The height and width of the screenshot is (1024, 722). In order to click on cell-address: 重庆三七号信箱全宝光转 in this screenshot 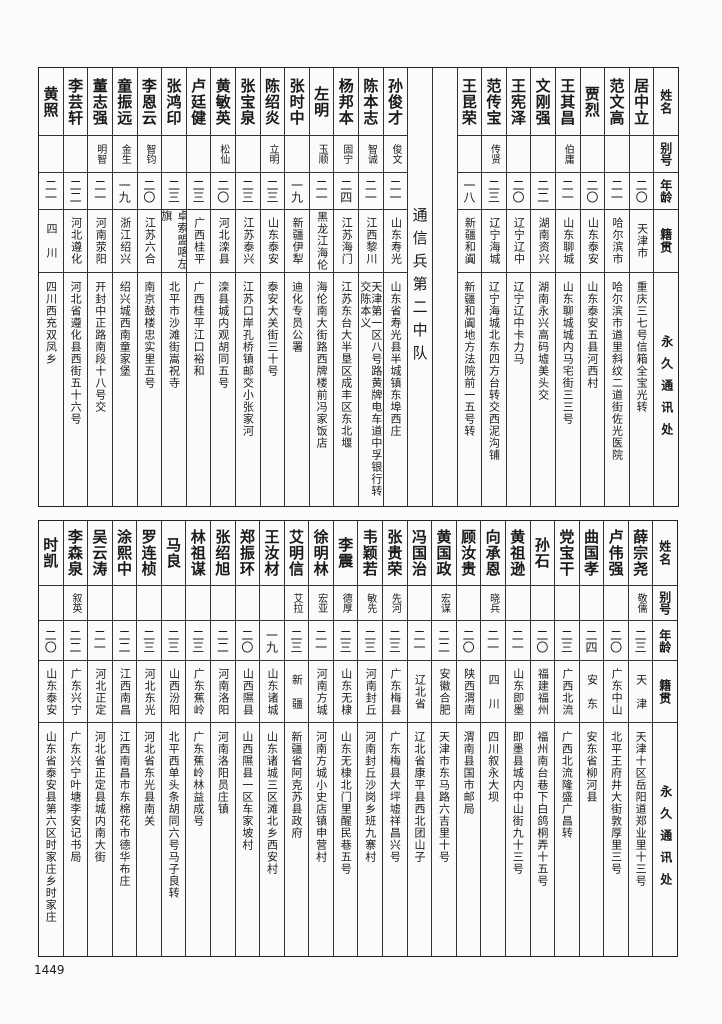, I will do `click(642, 347)`.